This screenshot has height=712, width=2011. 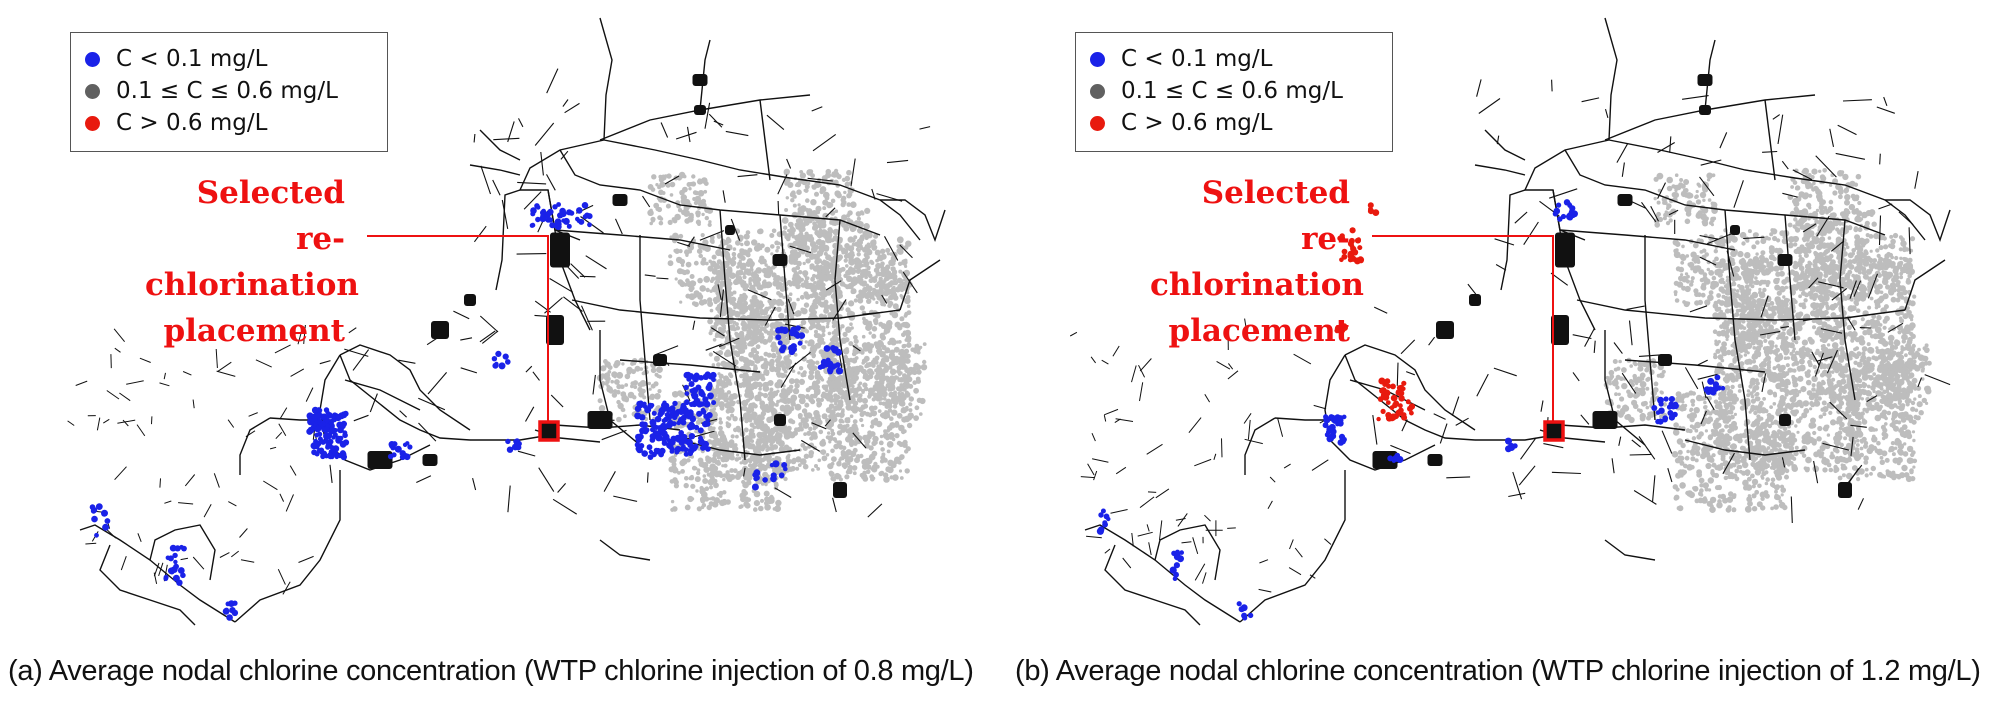 I want to click on dense-block, so click(x=380, y=460).